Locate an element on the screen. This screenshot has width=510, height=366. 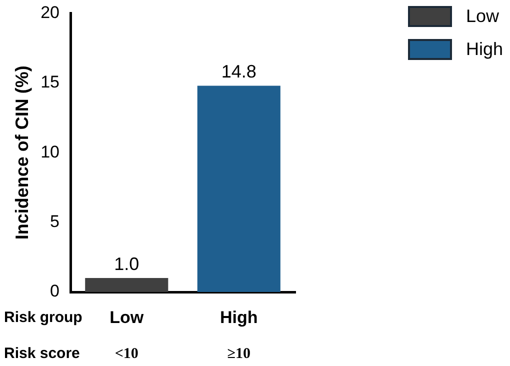
y-tick-label: 0 is located at coordinates (55, 291).